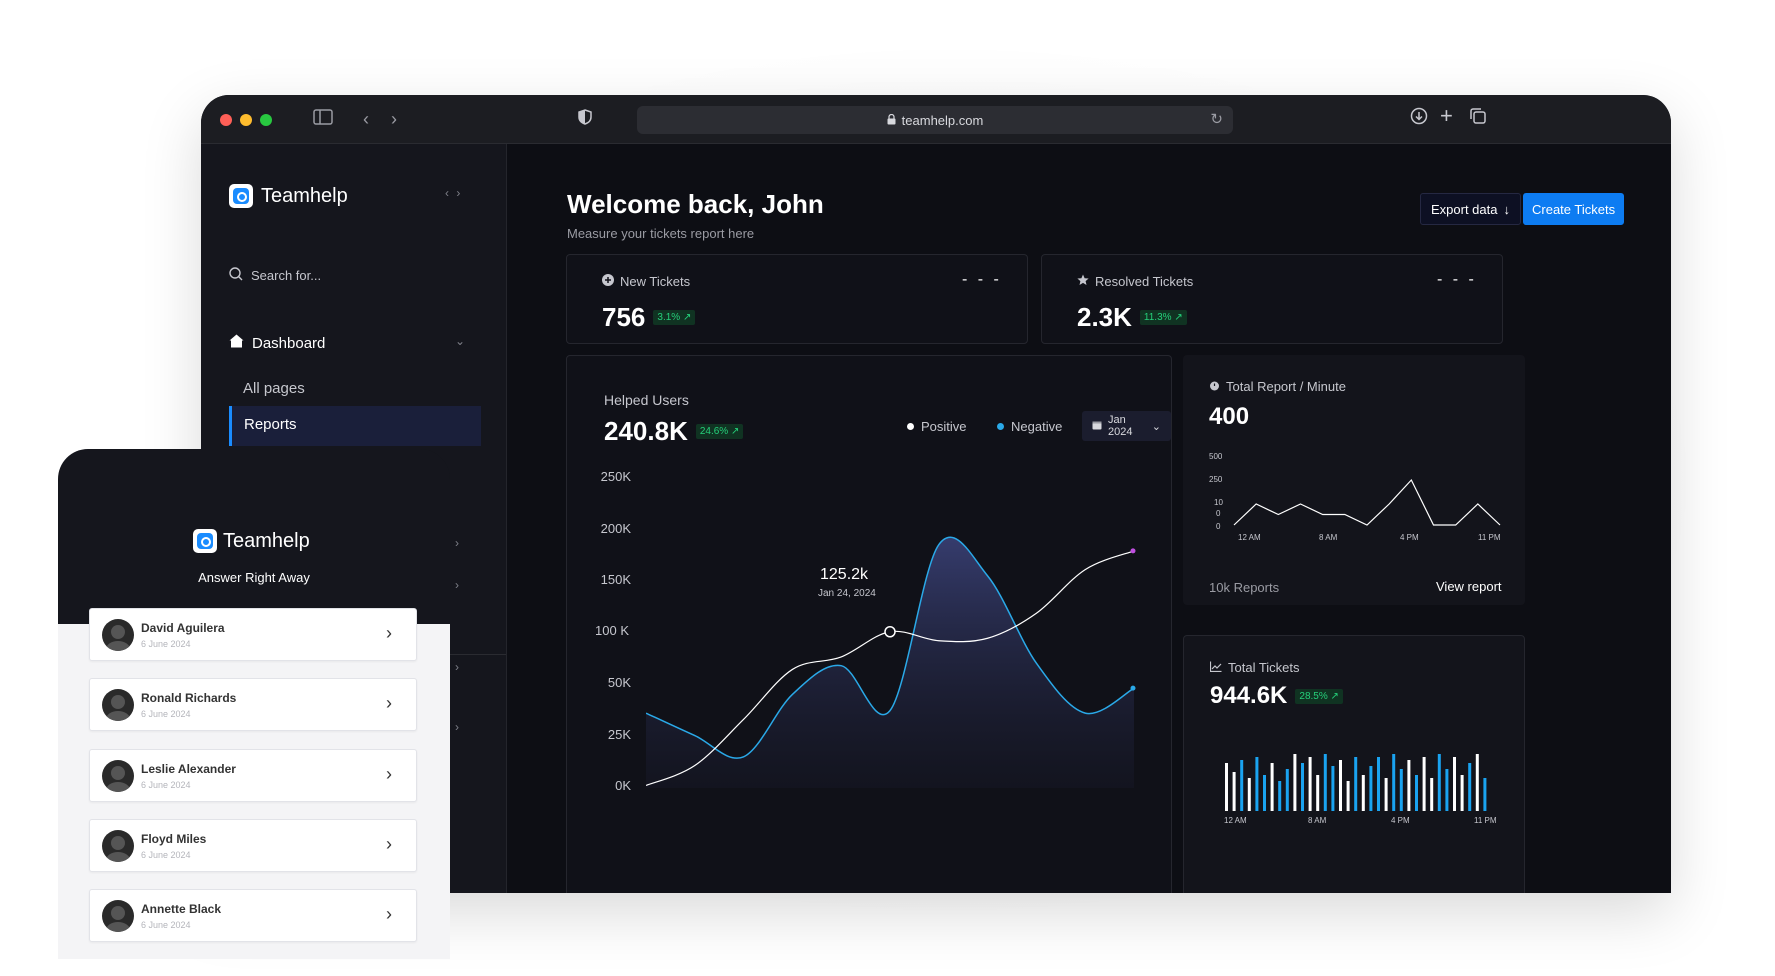  I want to click on tooltip-point, so click(890, 632).